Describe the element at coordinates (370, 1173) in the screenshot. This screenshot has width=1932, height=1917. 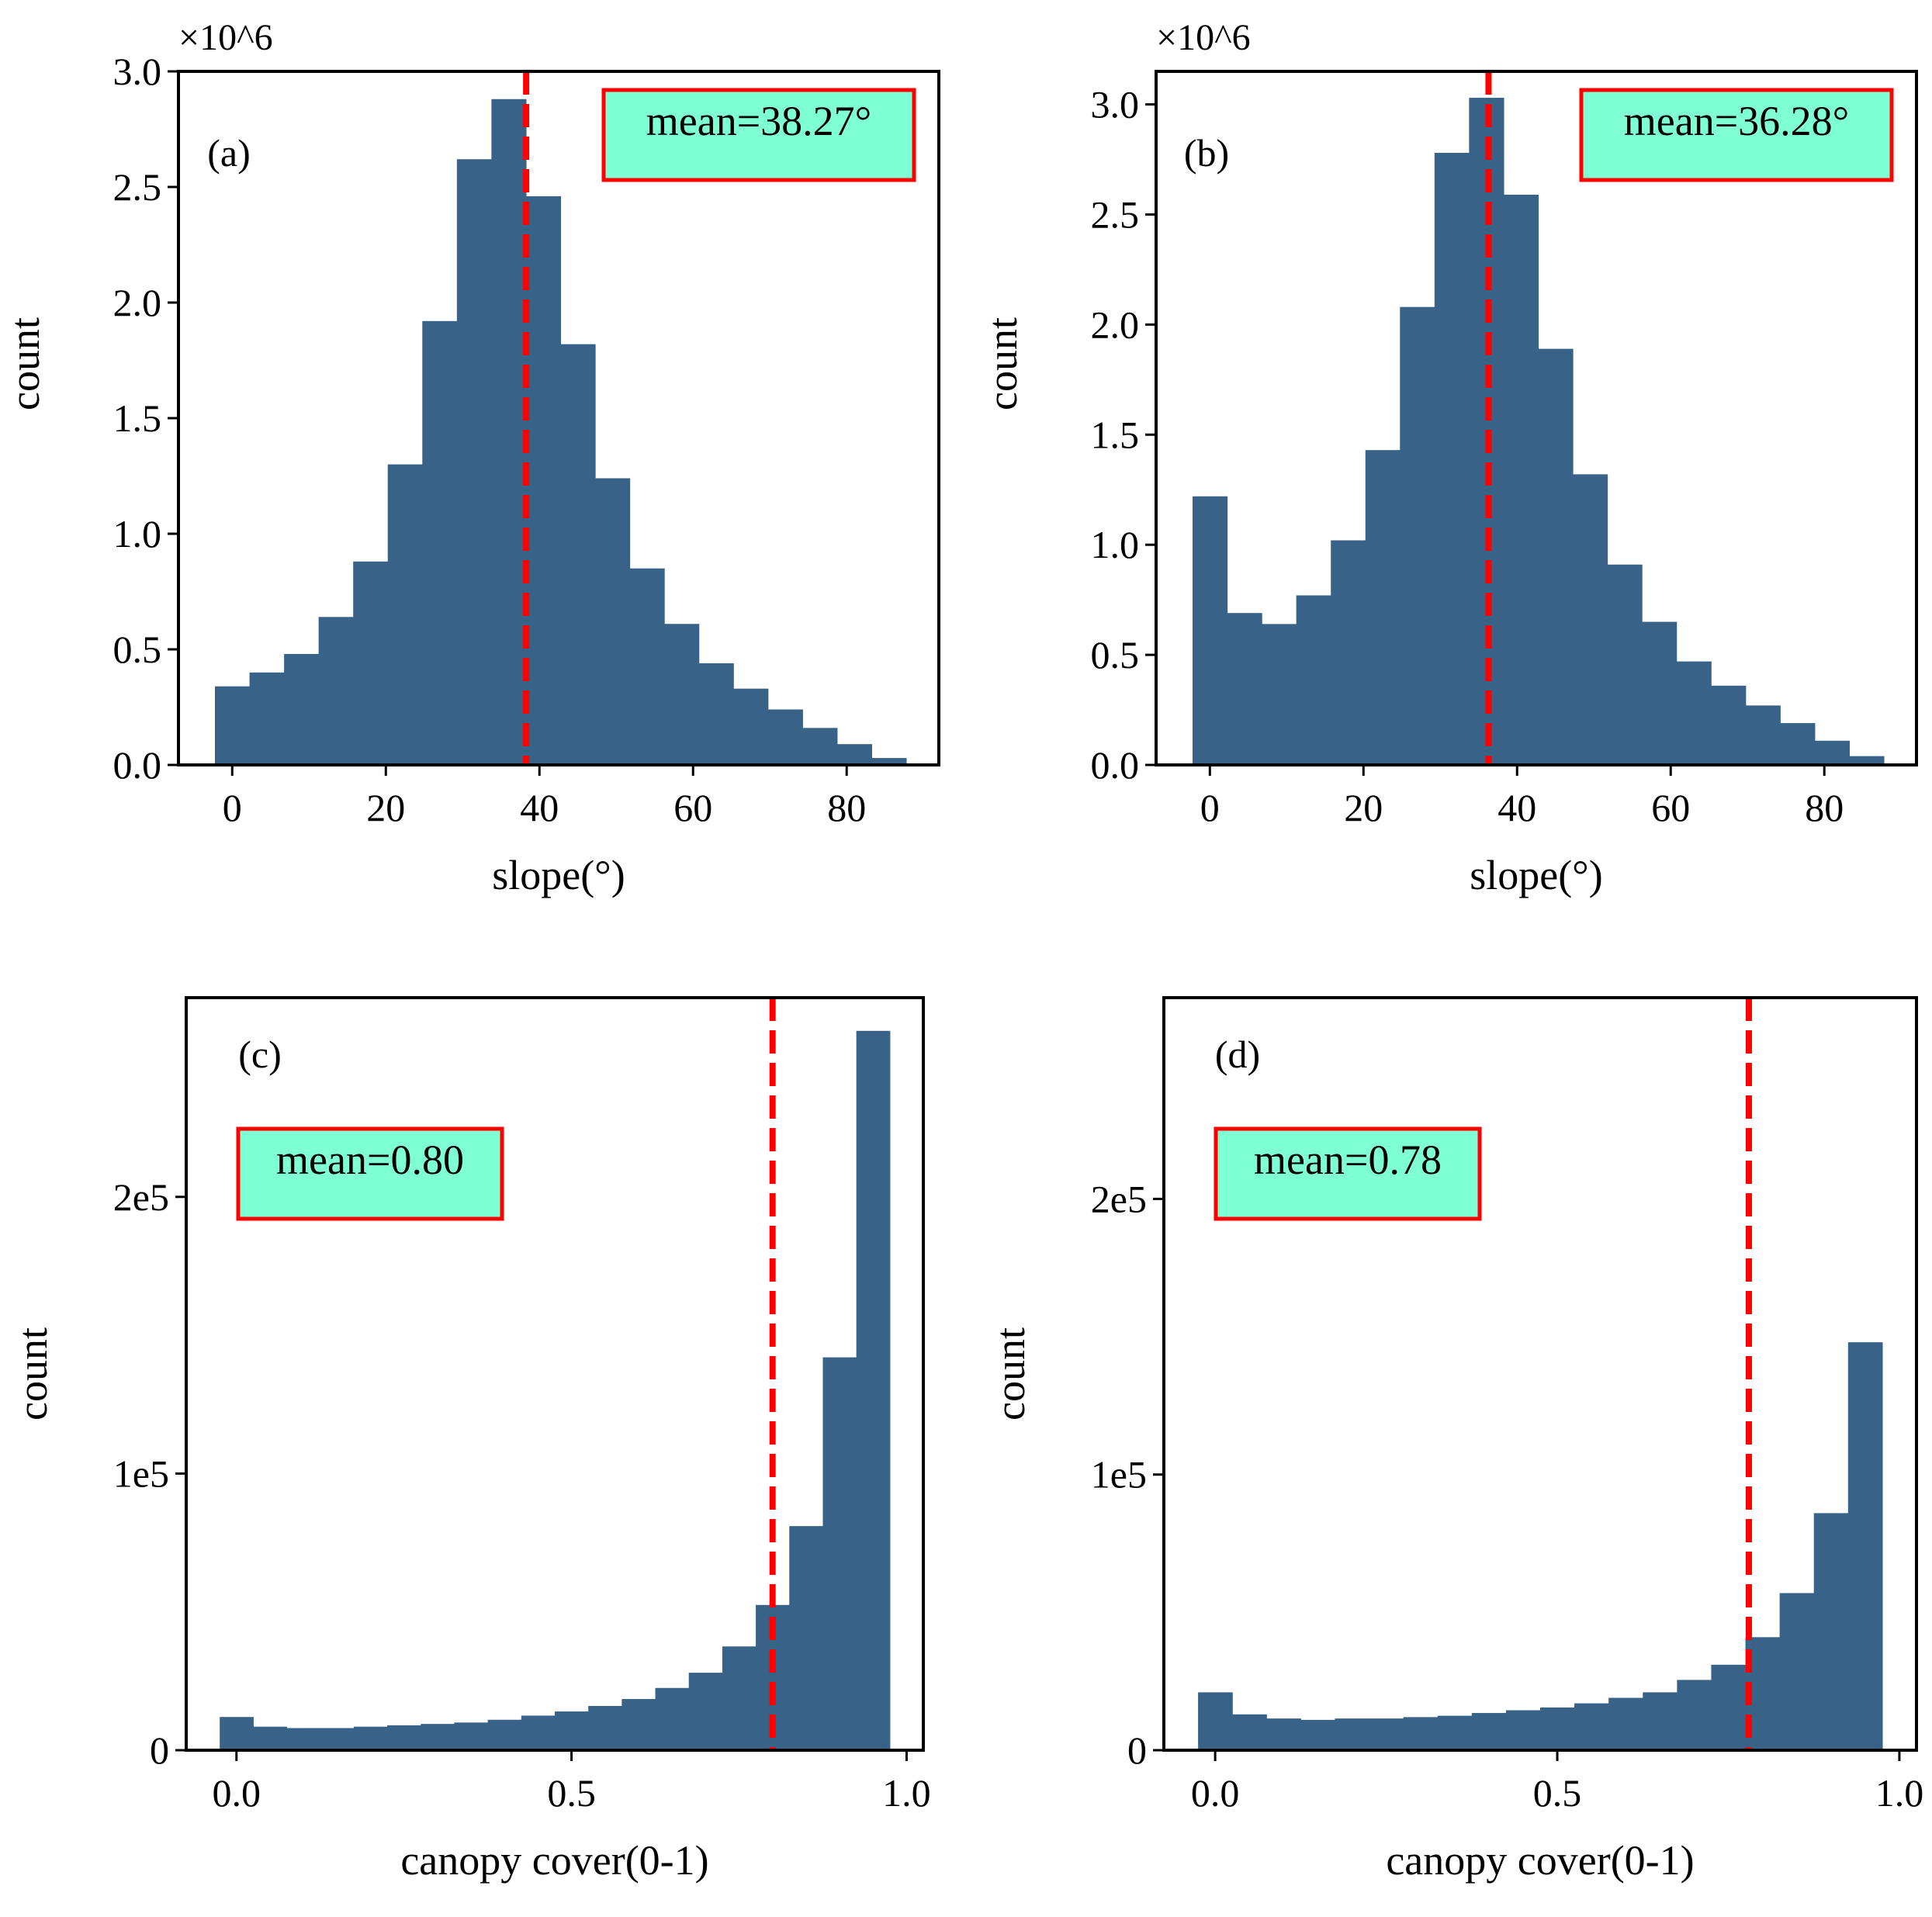
I see `mean-annotation-box-c` at that location.